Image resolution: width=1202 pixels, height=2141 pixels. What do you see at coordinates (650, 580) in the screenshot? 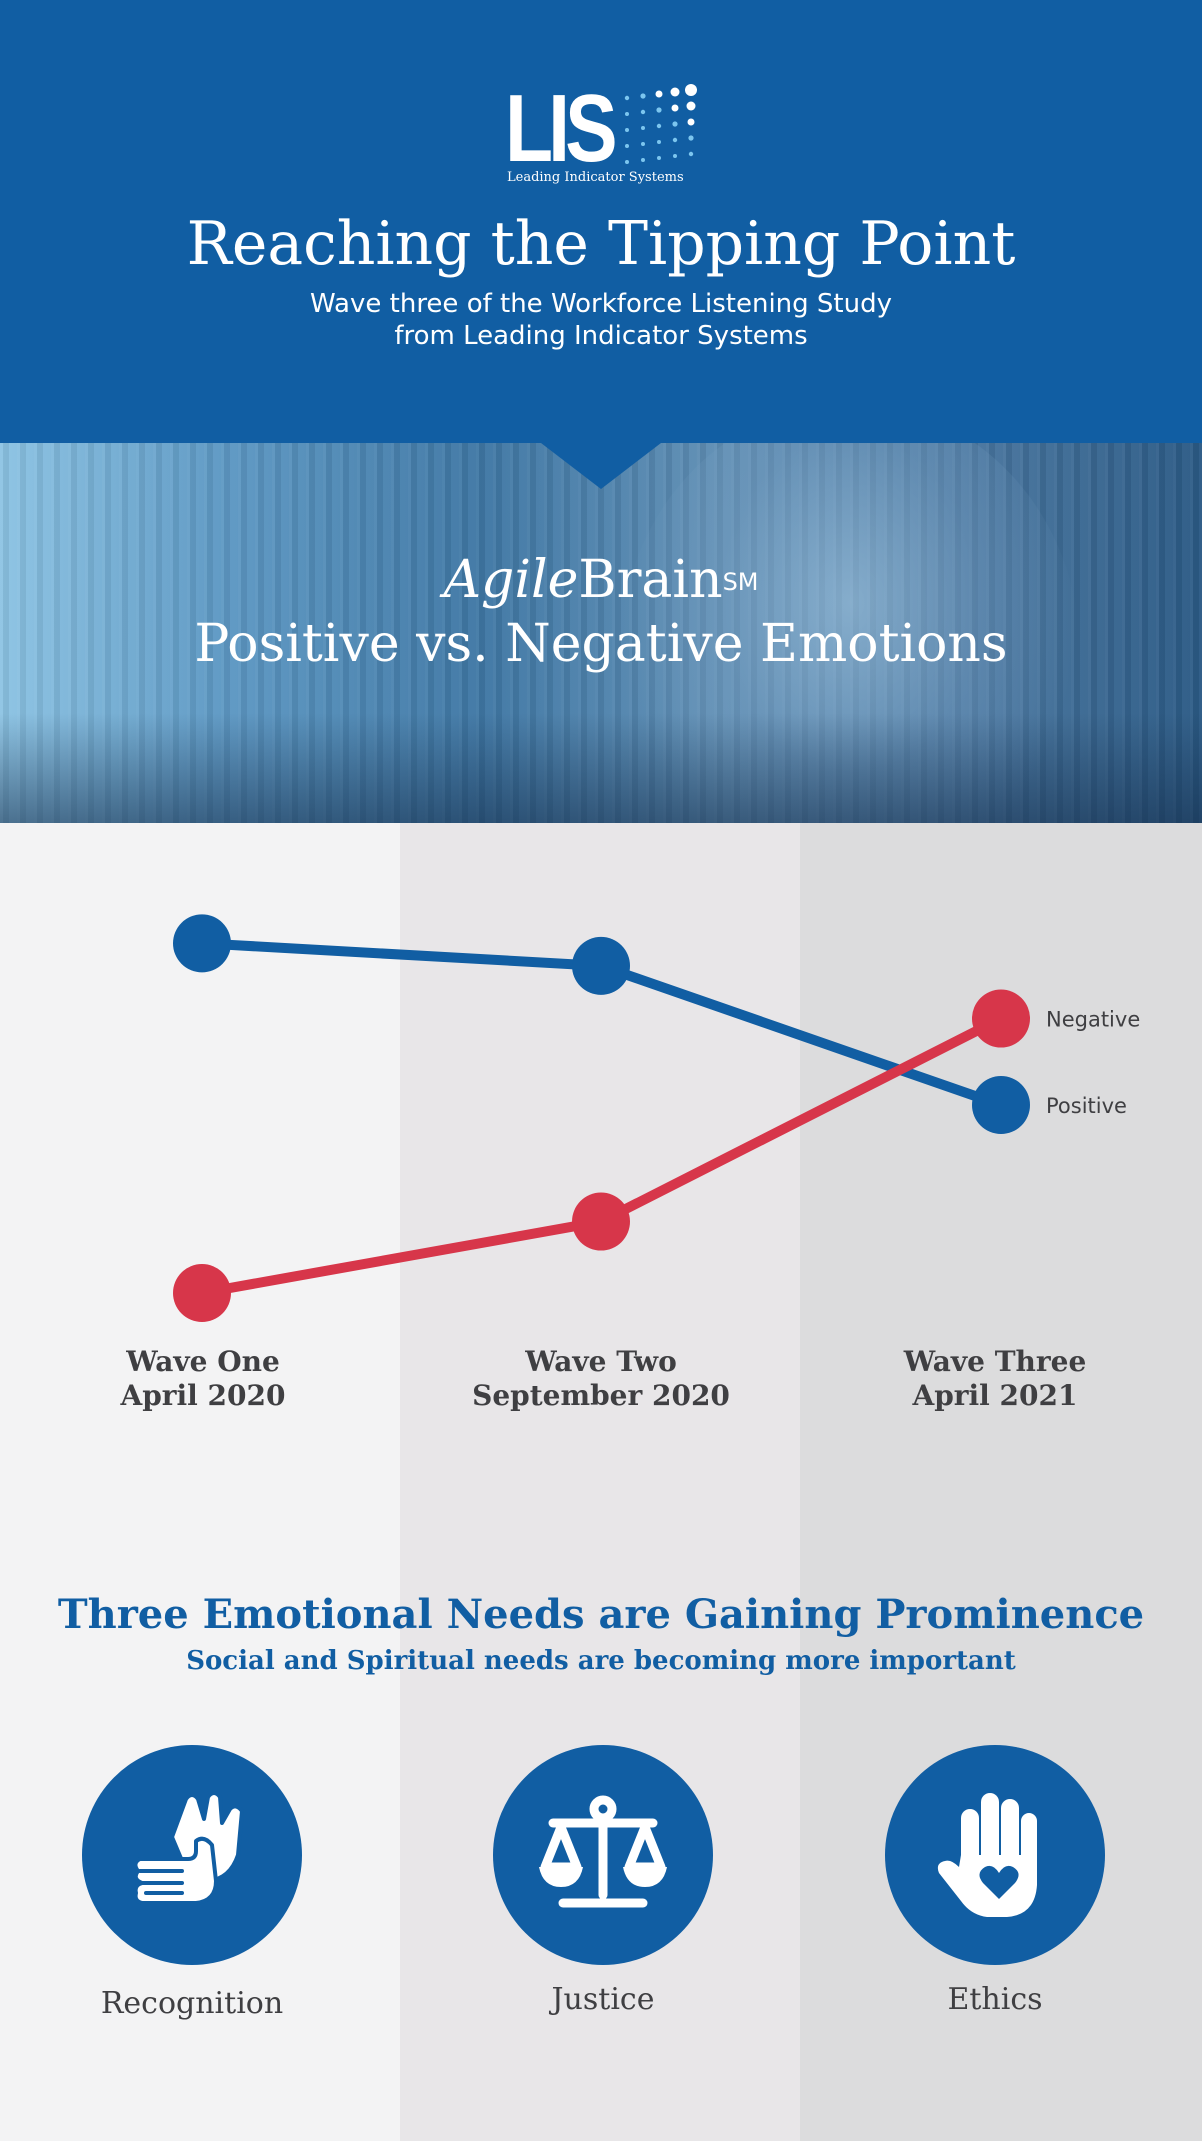
I see `brand-regular: Brain` at bounding box center [650, 580].